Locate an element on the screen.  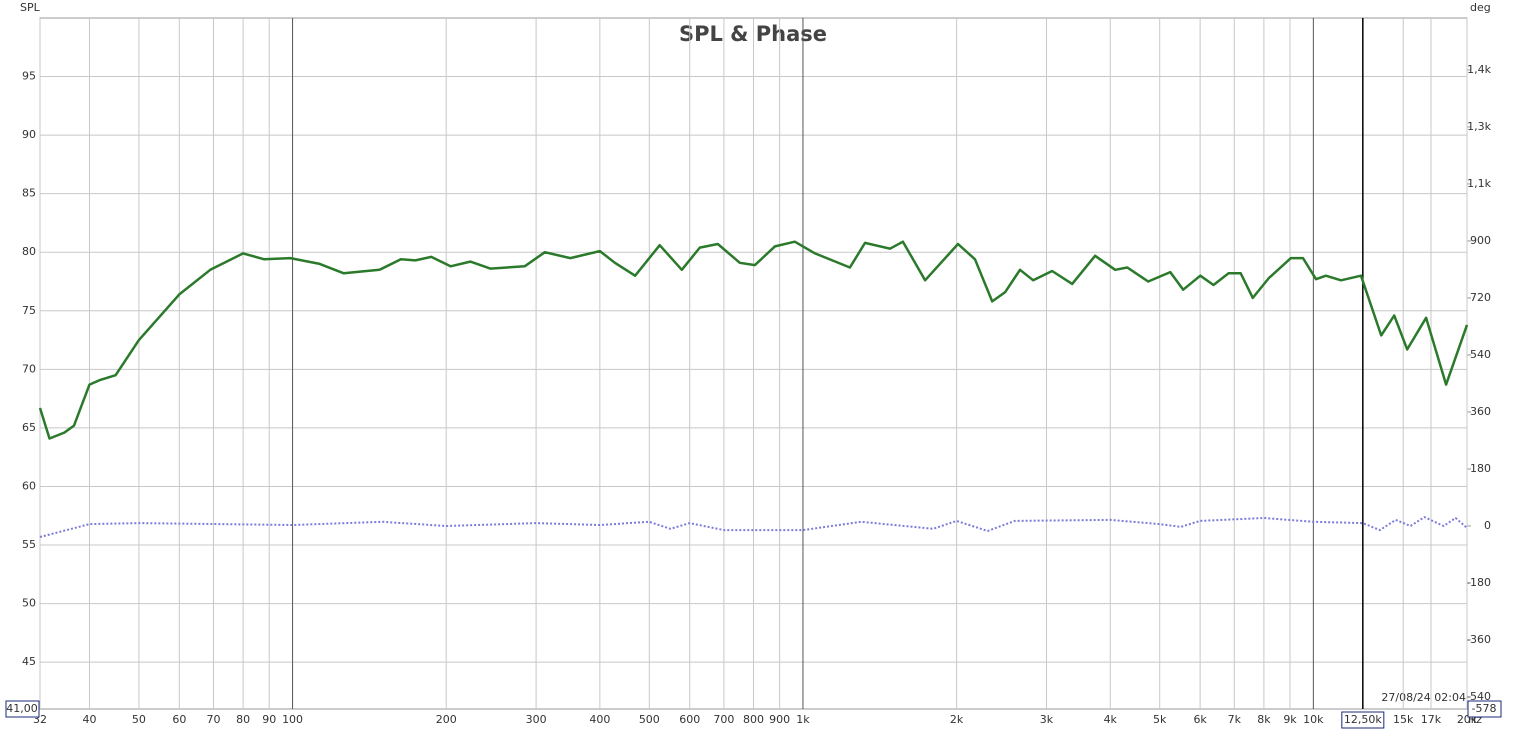
x-tick-label: 700 is located at coordinates (723, 719).